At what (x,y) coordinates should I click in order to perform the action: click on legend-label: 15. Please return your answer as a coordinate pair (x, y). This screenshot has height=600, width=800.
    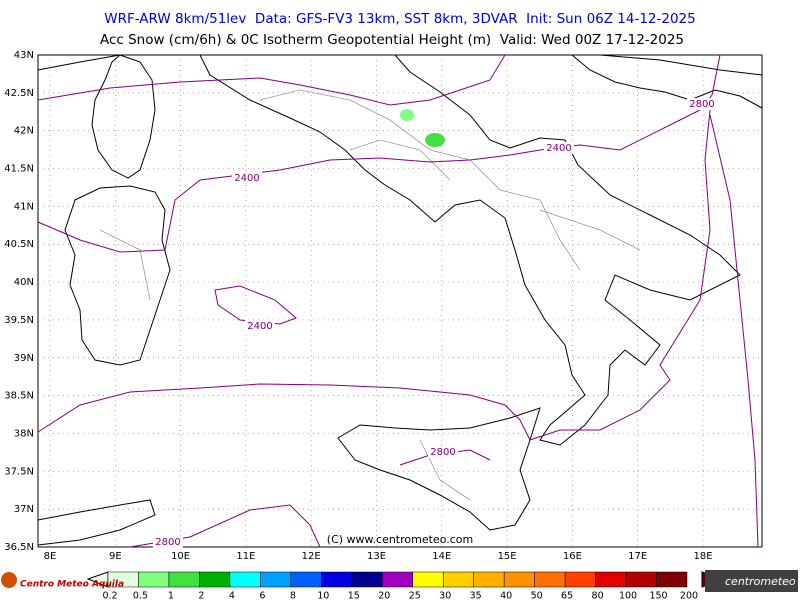
    Looking at the image, I should click on (354, 595).